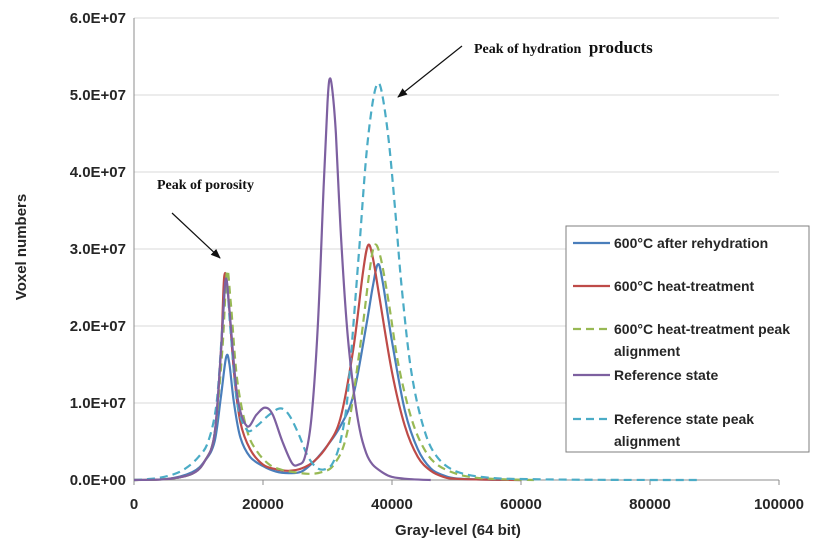 The width and height of the screenshot is (814, 542). What do you see at coordinates (98, 480) in the screenshot?
I see `y-tick-label: 0.0E+00` at bounding box center [98, 480].